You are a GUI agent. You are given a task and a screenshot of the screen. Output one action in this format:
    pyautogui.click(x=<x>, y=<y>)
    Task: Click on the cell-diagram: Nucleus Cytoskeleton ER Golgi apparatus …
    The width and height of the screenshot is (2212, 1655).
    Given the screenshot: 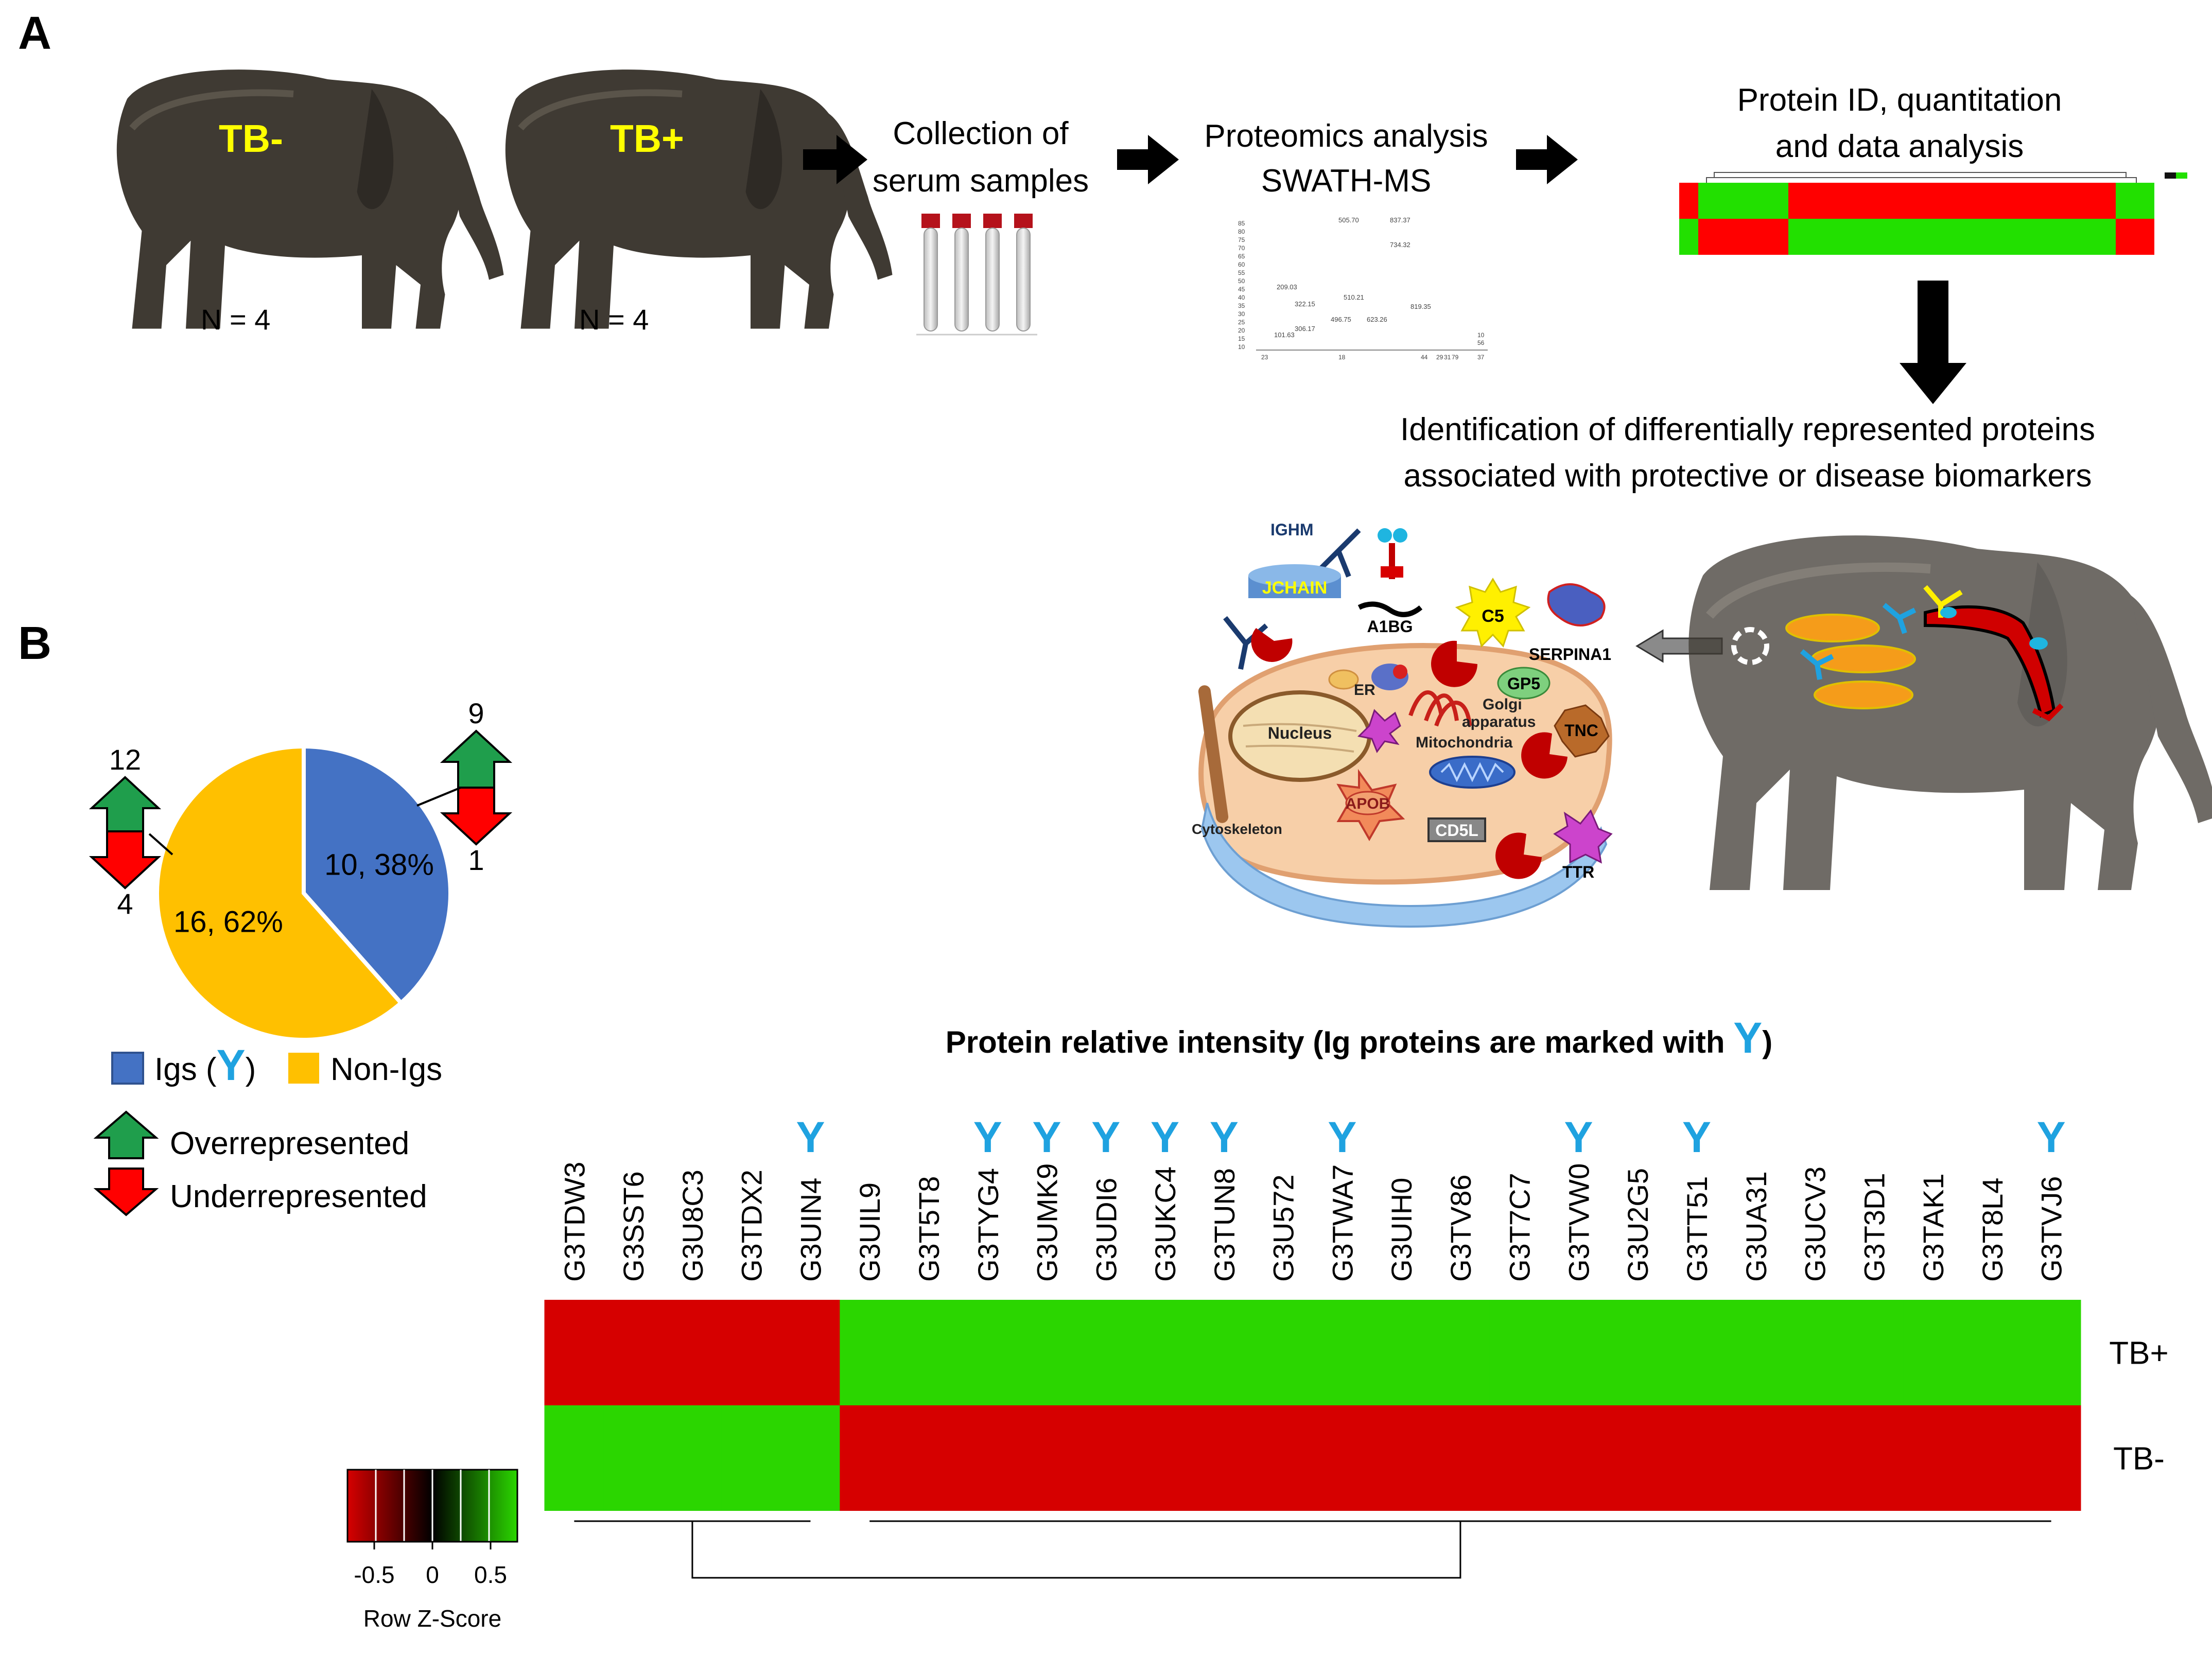 What is the action you would take?
    pyautogui.click(x=1402, y=724)
    